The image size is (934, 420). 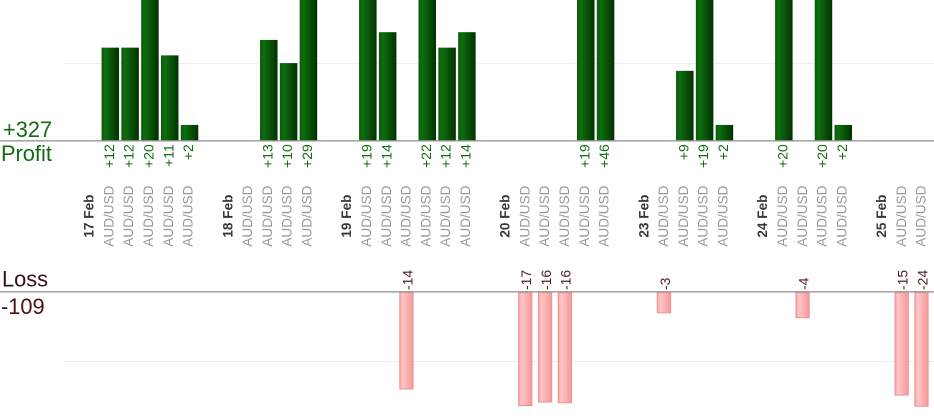 I want to click on svg-text: -24, so click(x=922, y=280).